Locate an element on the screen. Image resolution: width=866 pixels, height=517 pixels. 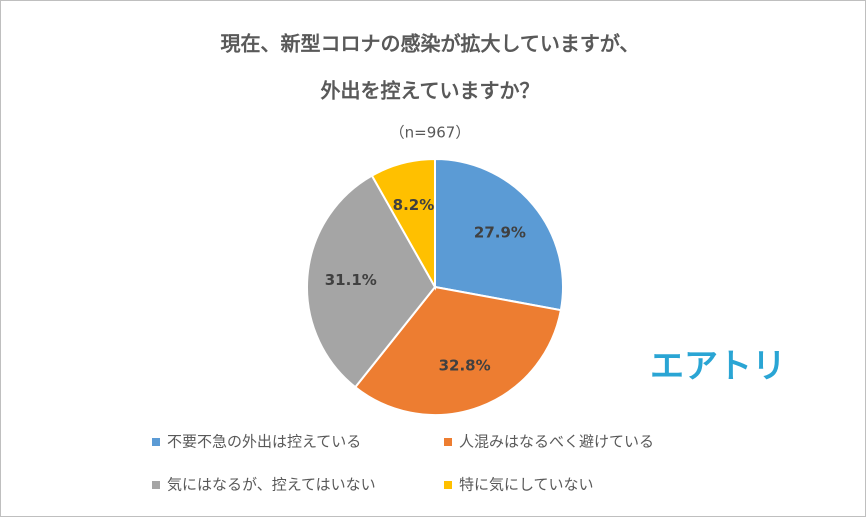
chart-title: 現在、新型コロナの感染が拡大していますが、 is located at coordinates (430, 44).